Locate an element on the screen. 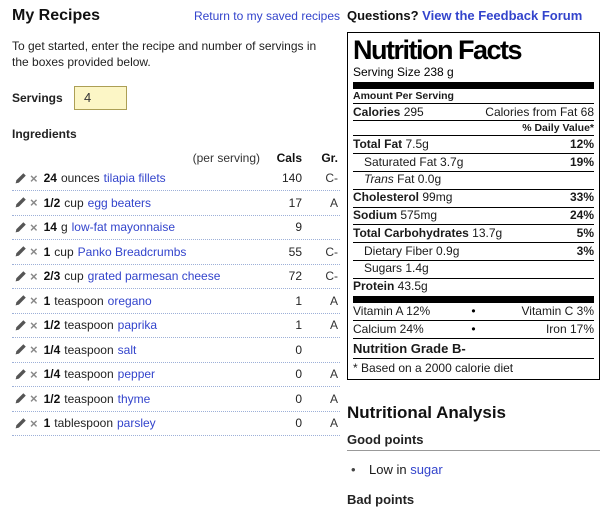  nutrition-facts-title: Nutrition Facts is located at coordinates (438, 50).